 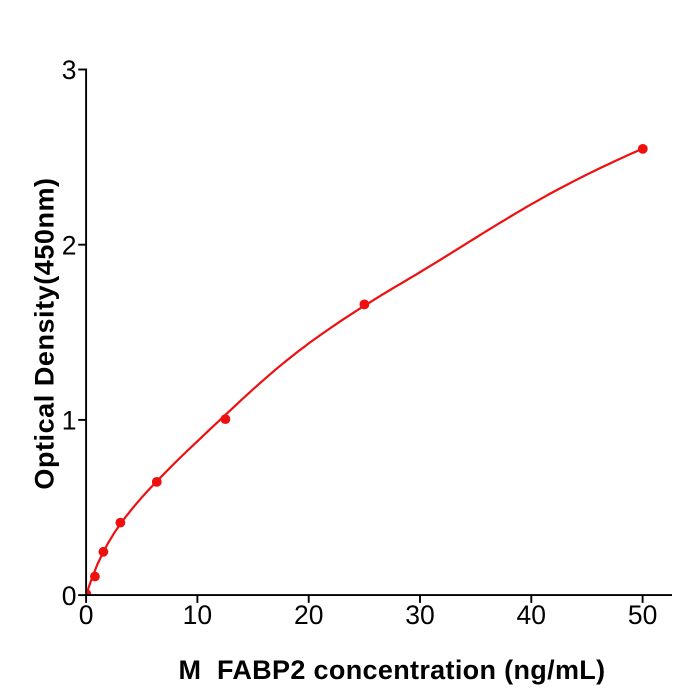 I want to click on svg-text: 50, so click(x=642, y=615).